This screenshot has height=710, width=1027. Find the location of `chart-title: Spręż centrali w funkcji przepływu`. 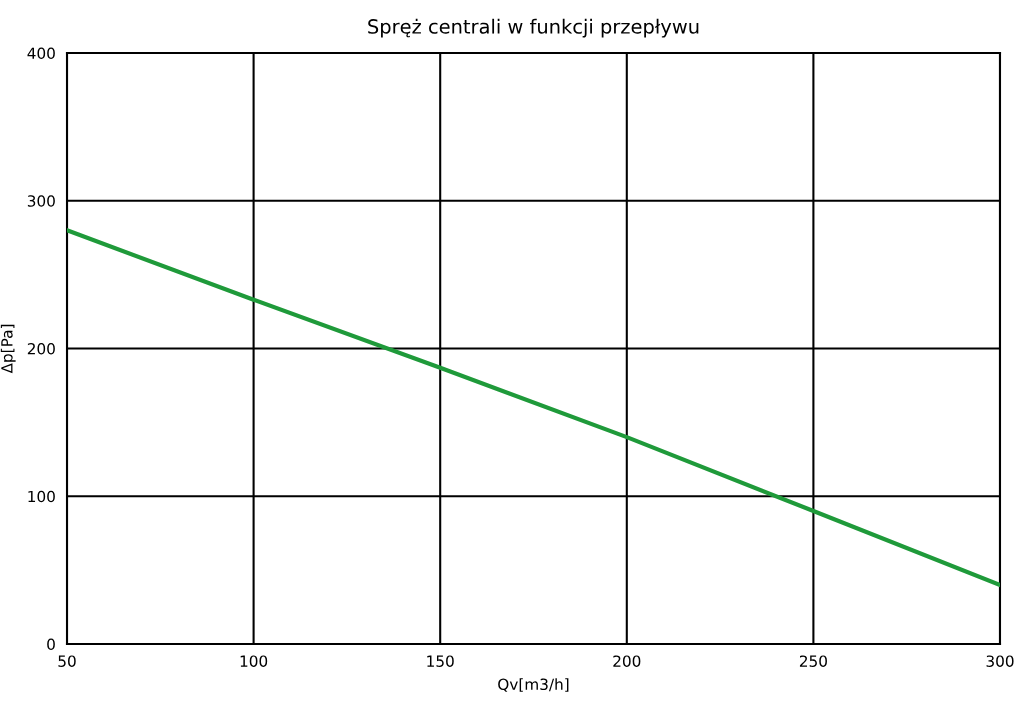

chart-title: Spręż centrali w funkcji przepływu is located at coordinates (533, 28).